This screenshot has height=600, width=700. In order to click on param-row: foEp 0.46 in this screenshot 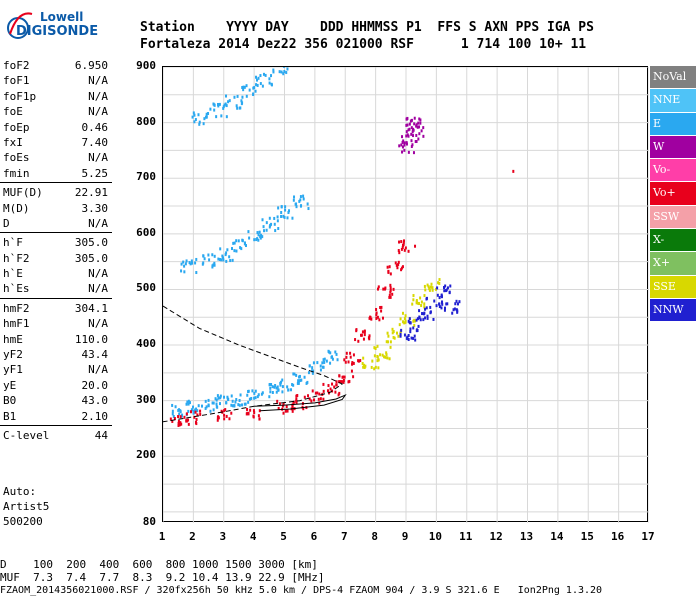, I will do `click(56, 127)`.